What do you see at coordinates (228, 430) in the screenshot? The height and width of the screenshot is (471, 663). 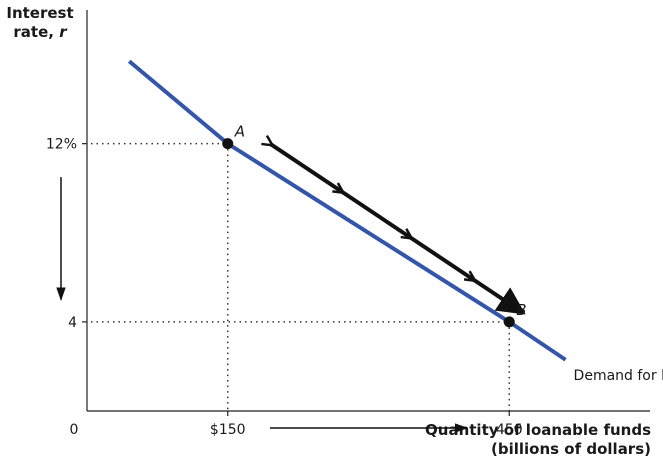 I see `x-tick-label-0: $150` at bounding box center [228, 430].